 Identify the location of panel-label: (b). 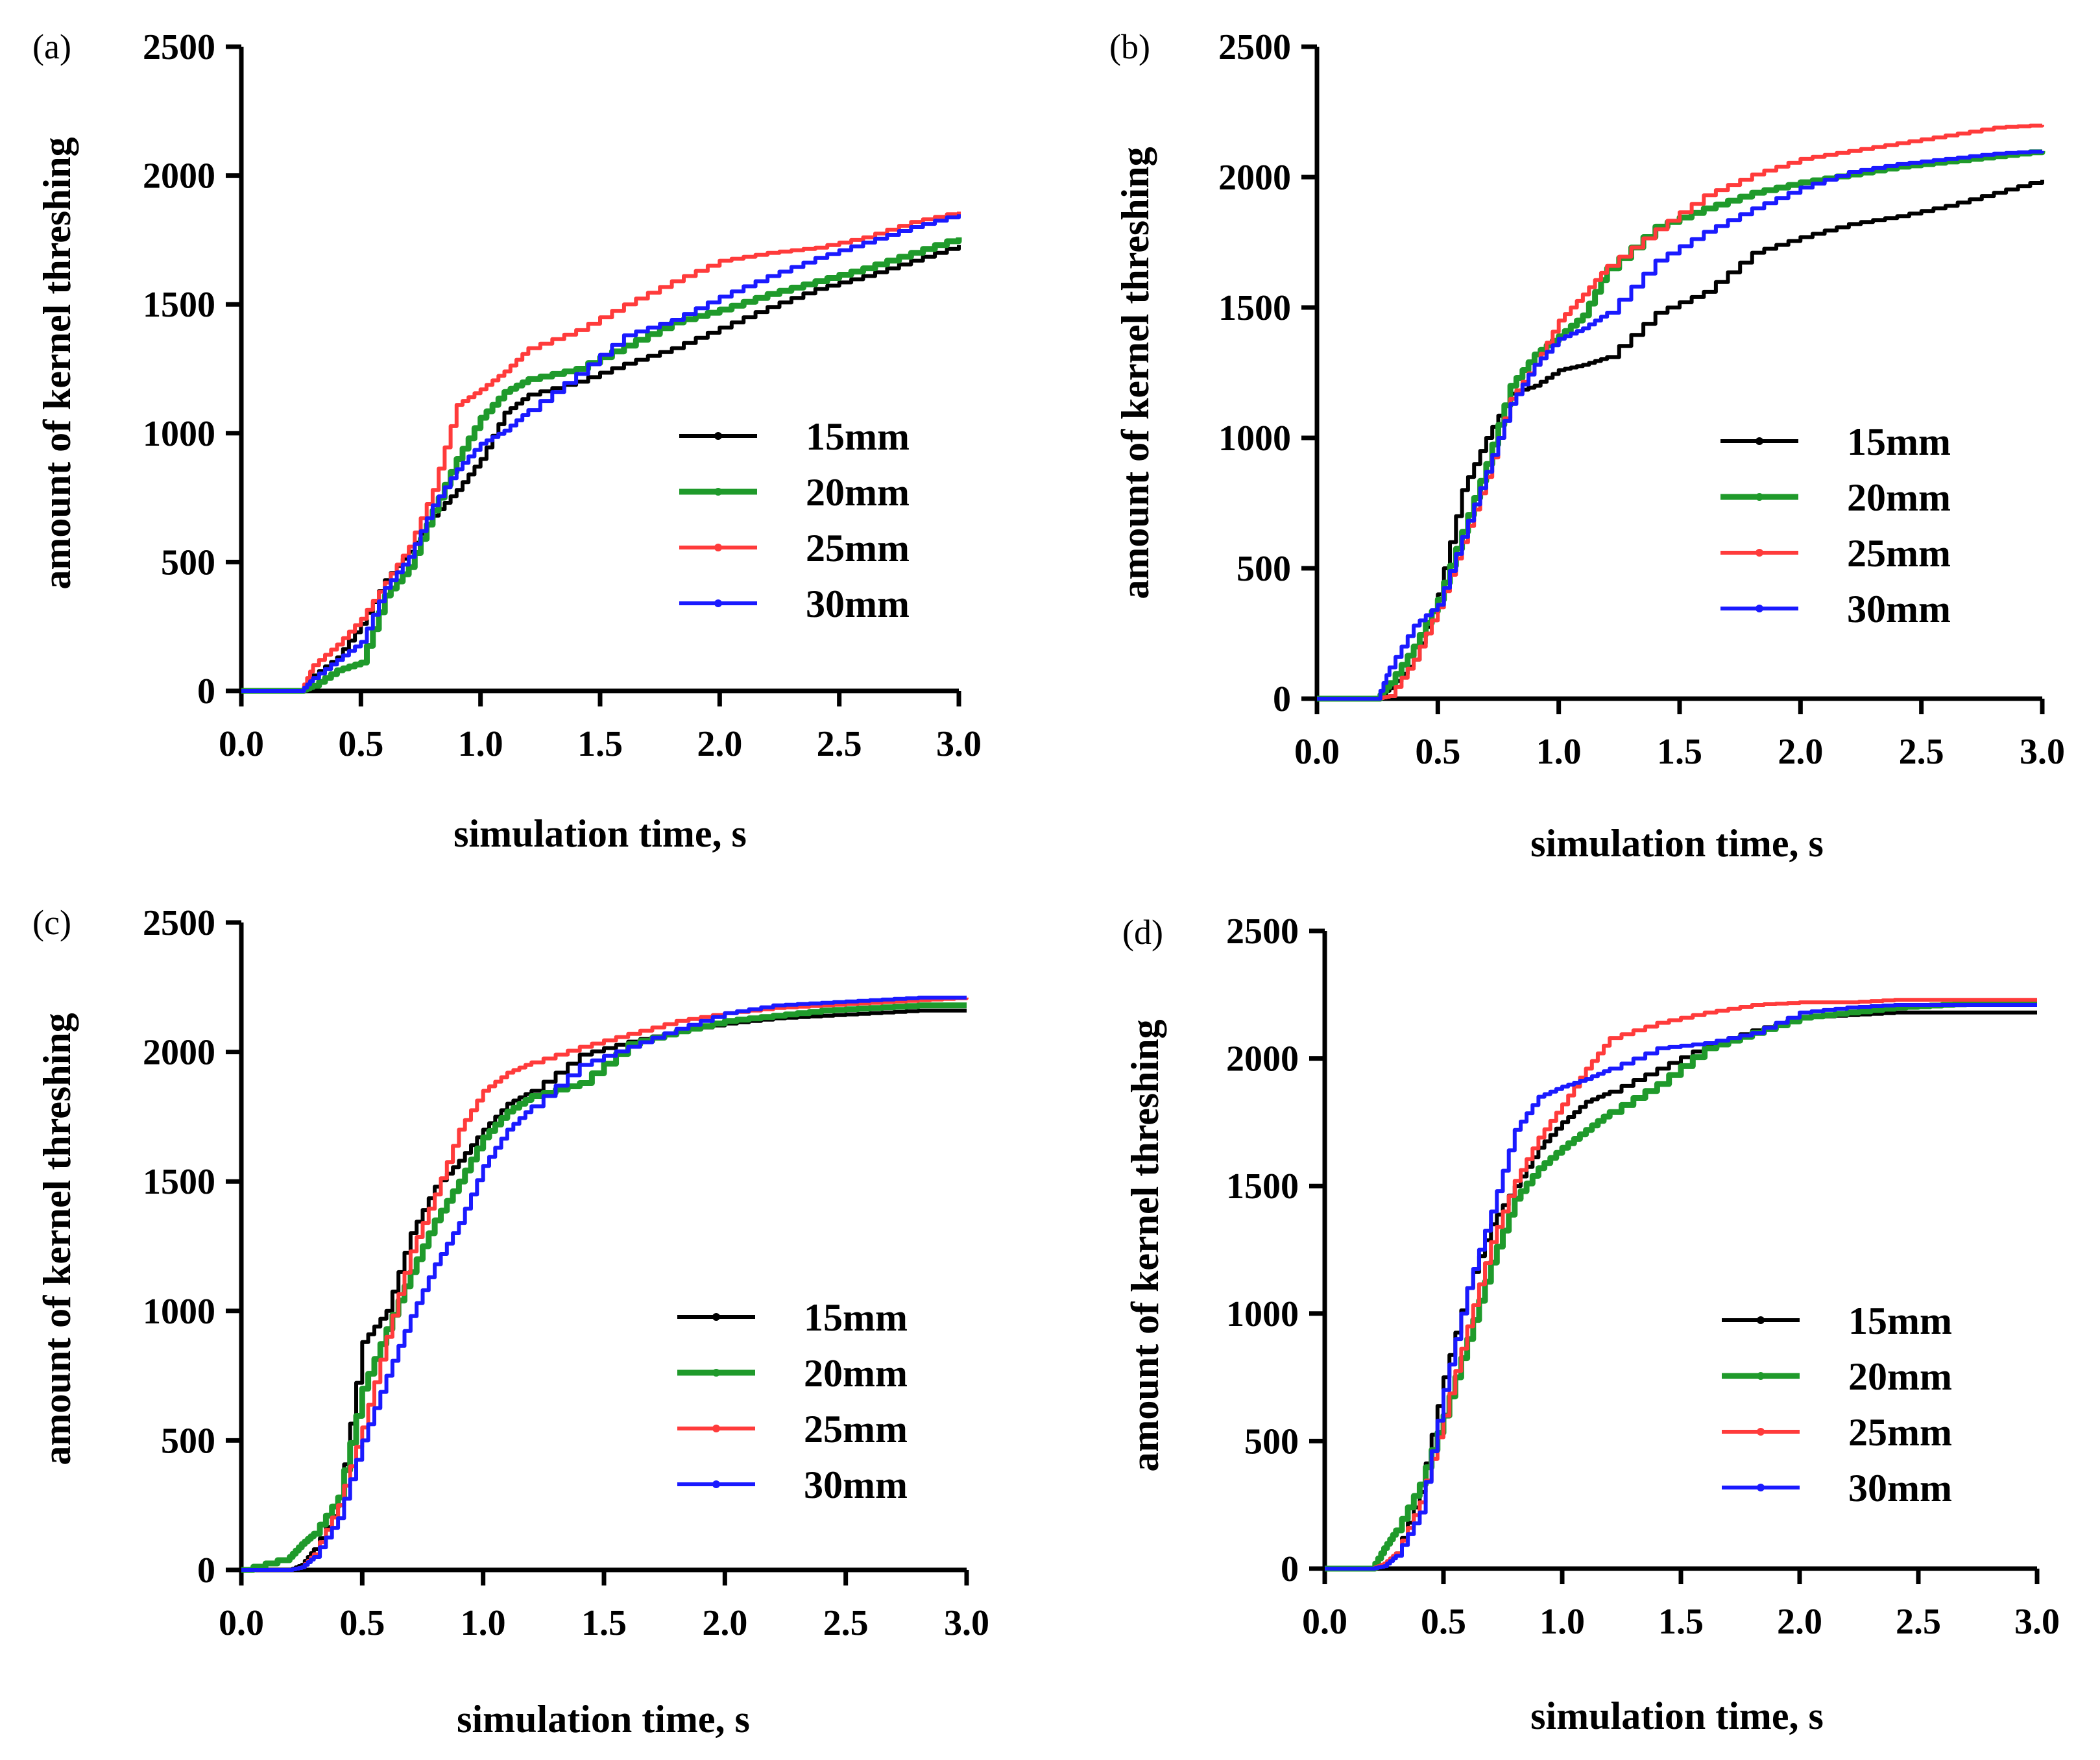
(1129, 46).